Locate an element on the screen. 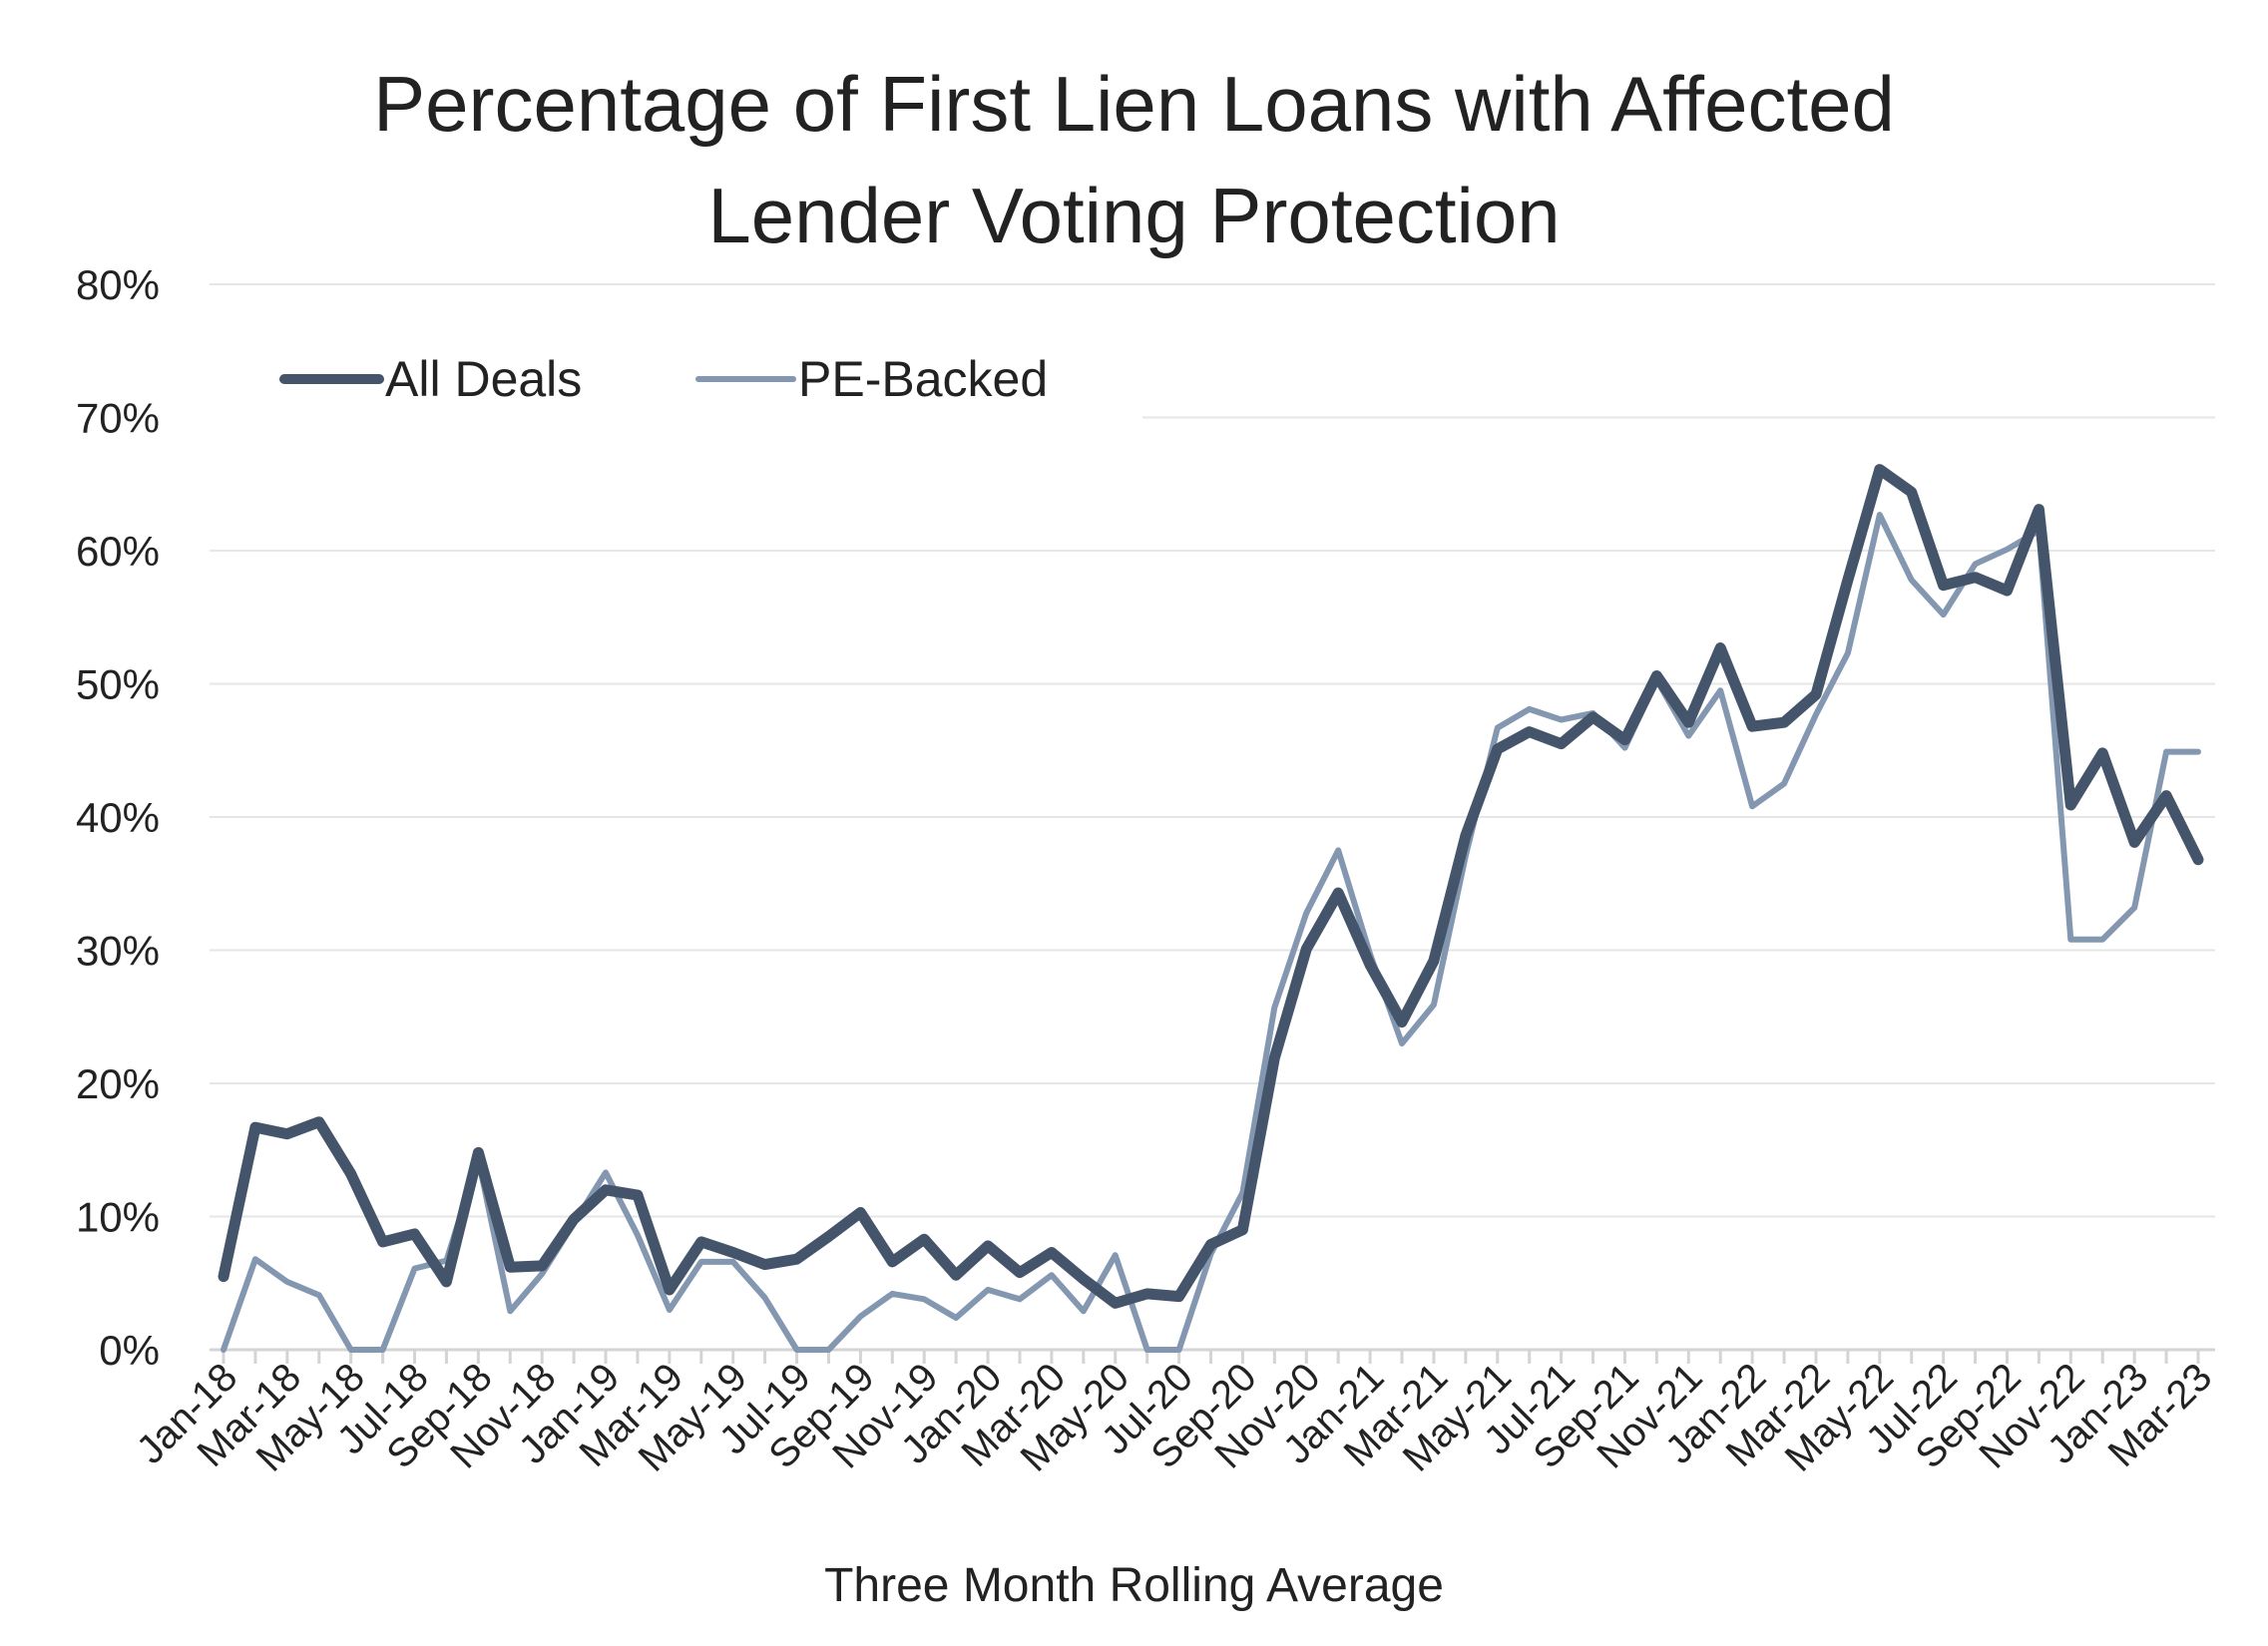 The width and height of the screenshot is (2268, 1646). y-tick-label: 70% is located at coordinates (118, 418).